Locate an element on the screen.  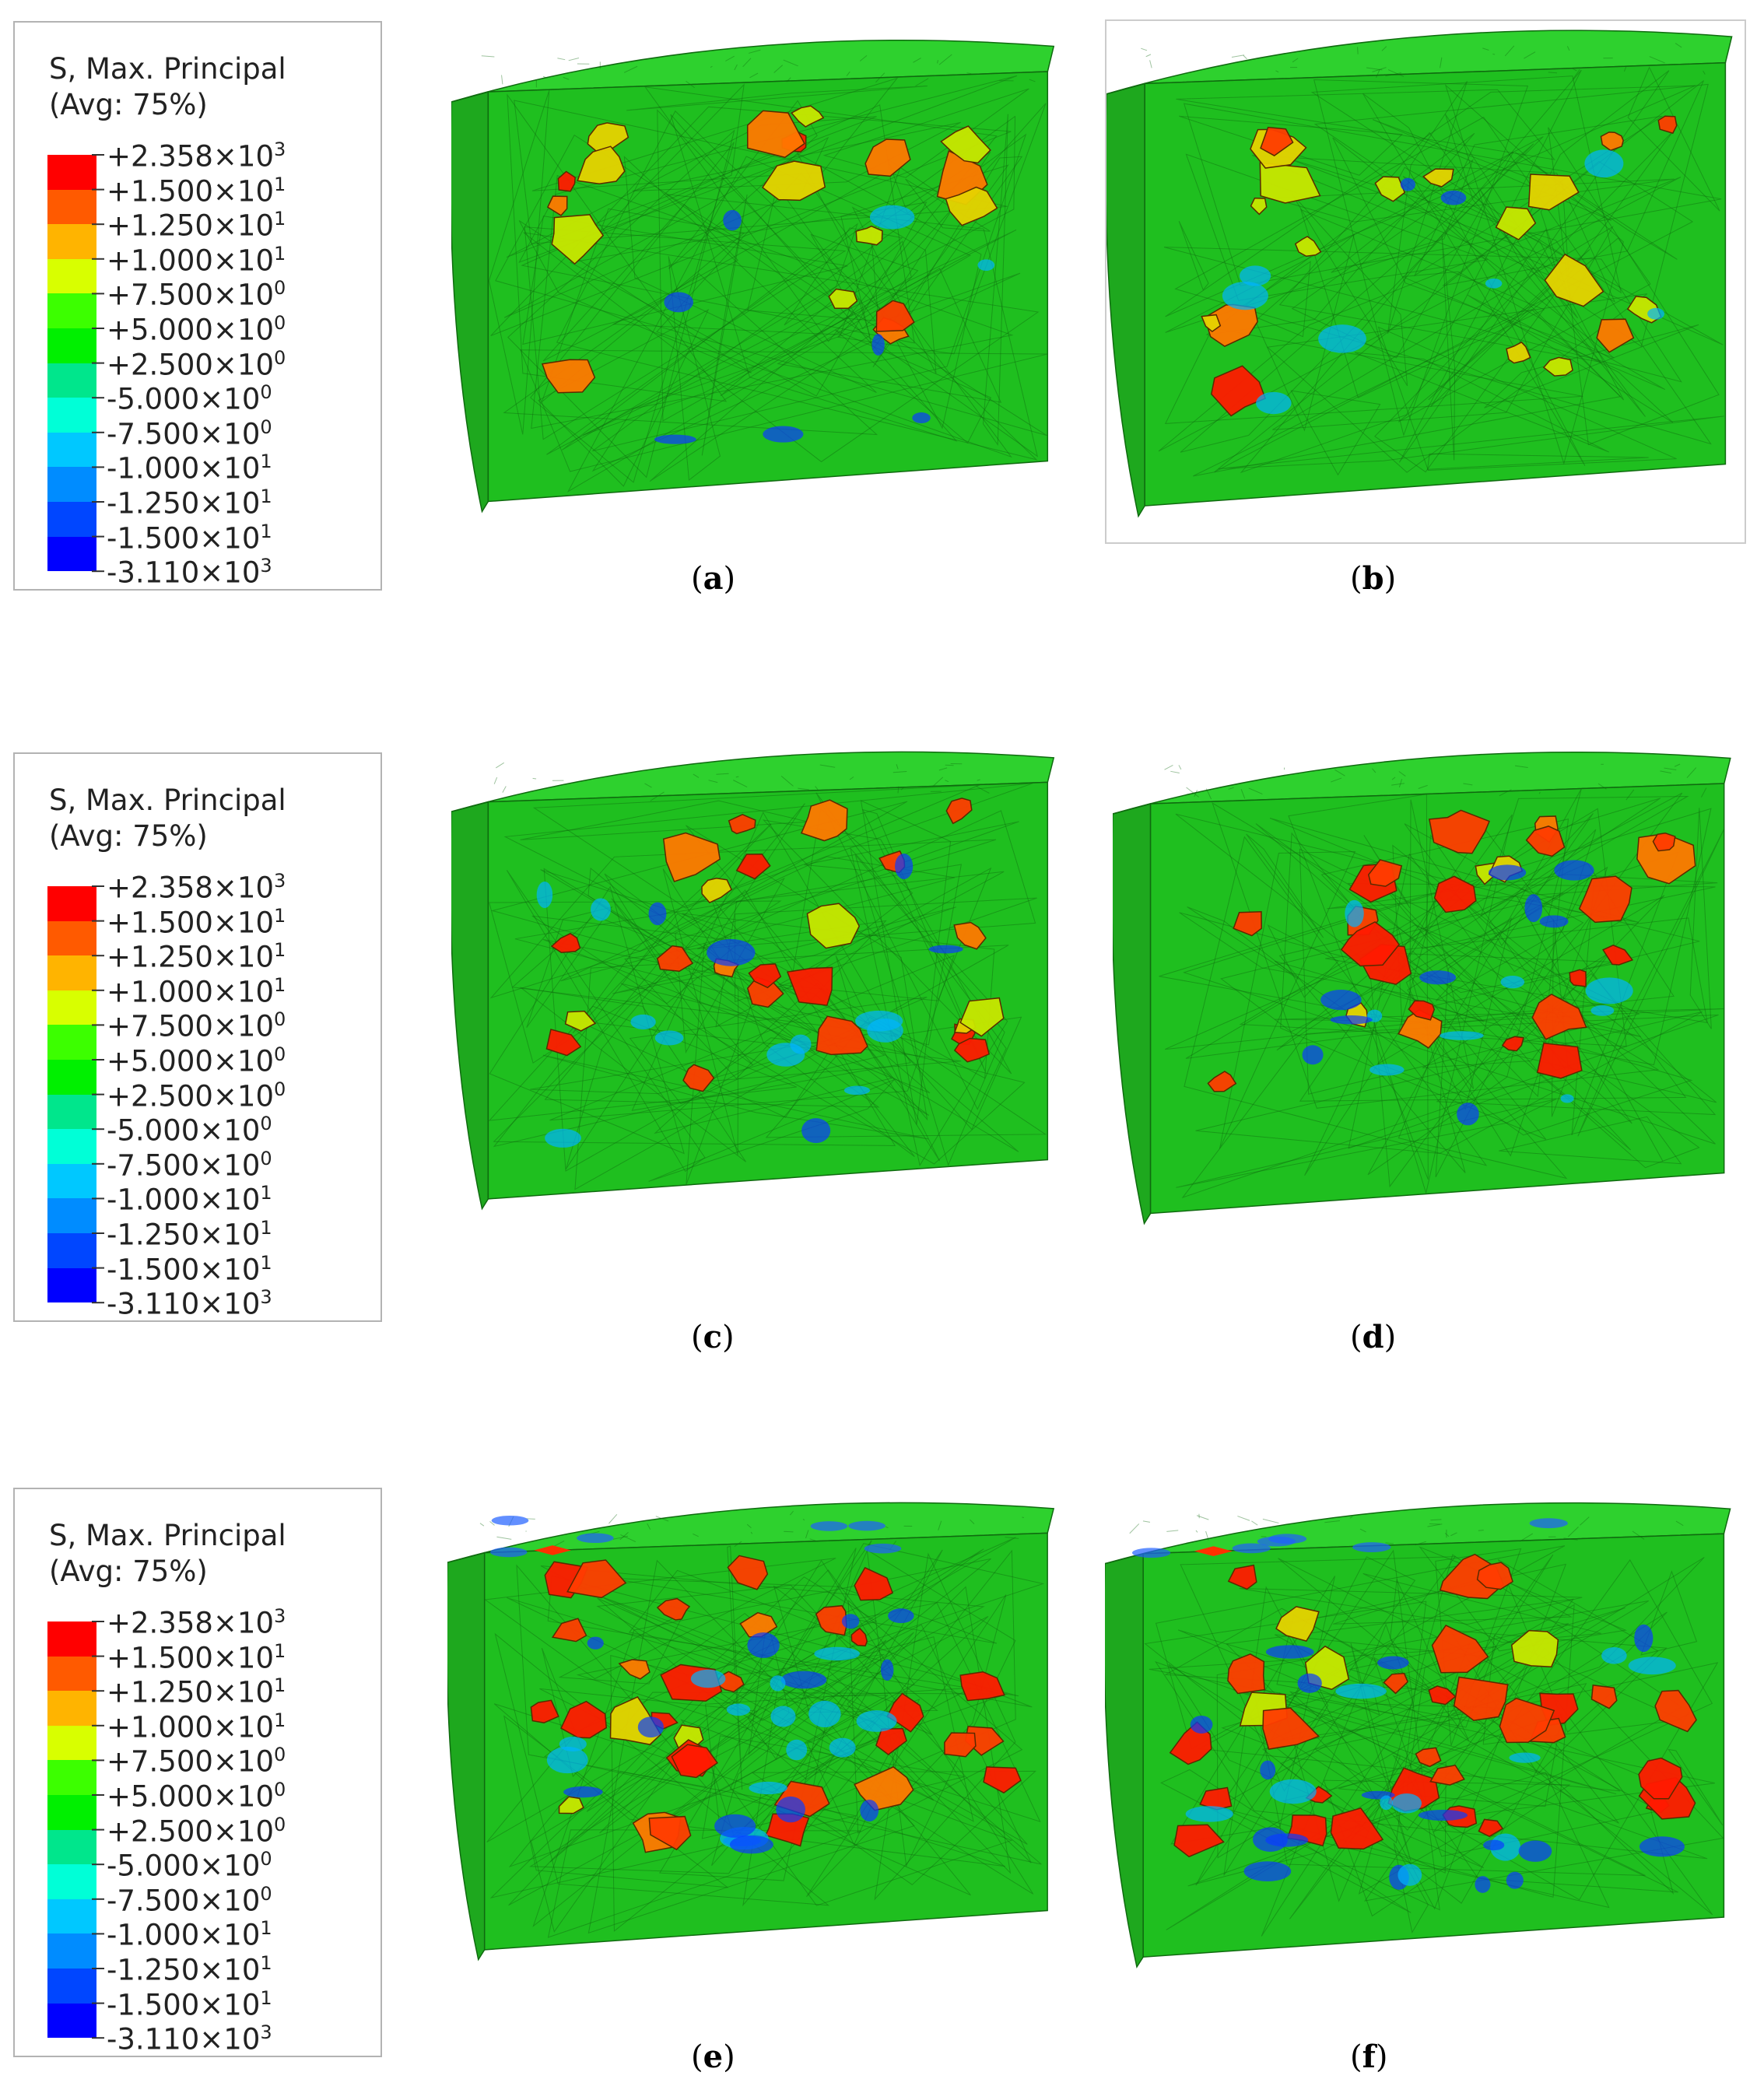
top-compression-zone is located at coordinates (1276, 1542).